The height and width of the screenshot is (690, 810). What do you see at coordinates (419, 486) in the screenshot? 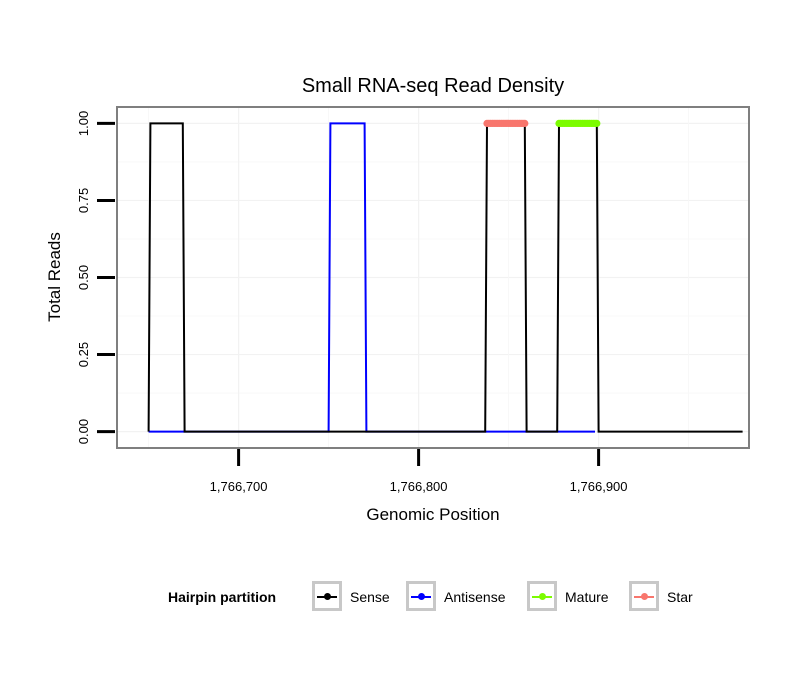
I see `x-tick-label: 1,766,800` at bounding box center [419, 486].